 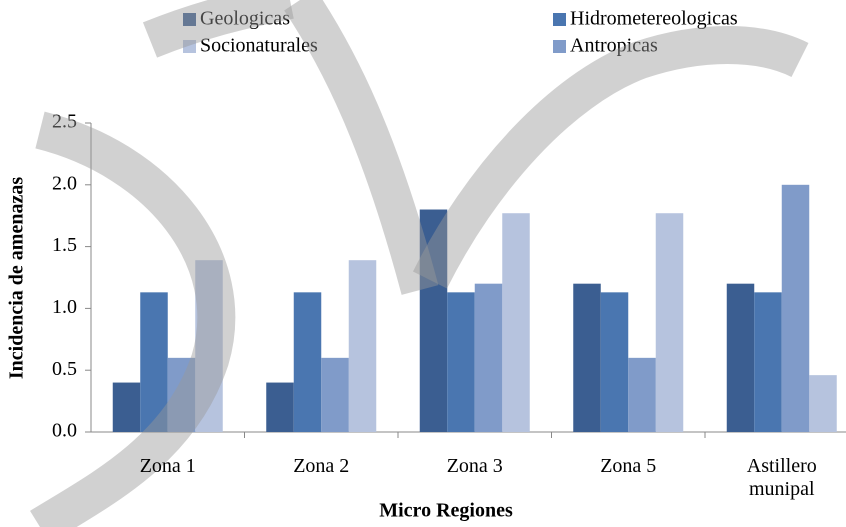 I want to click on legend-label: Hidrometereologicas, so click(x=654, y=19).